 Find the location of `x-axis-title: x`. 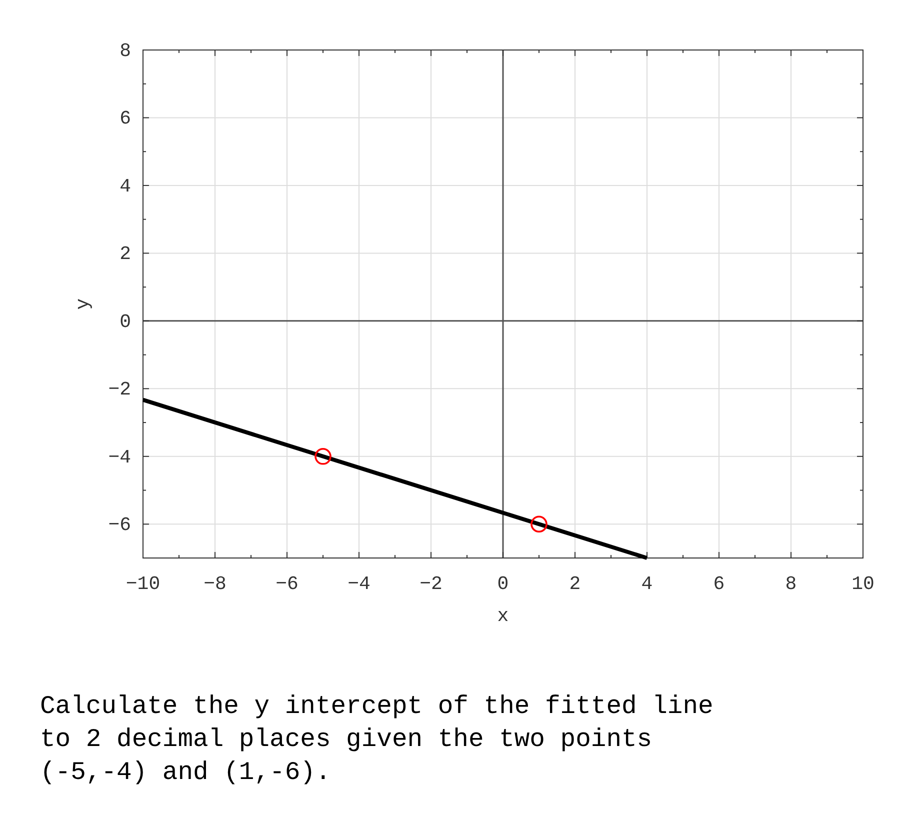

x-axis-title: x is located at coordinates (503, 616).